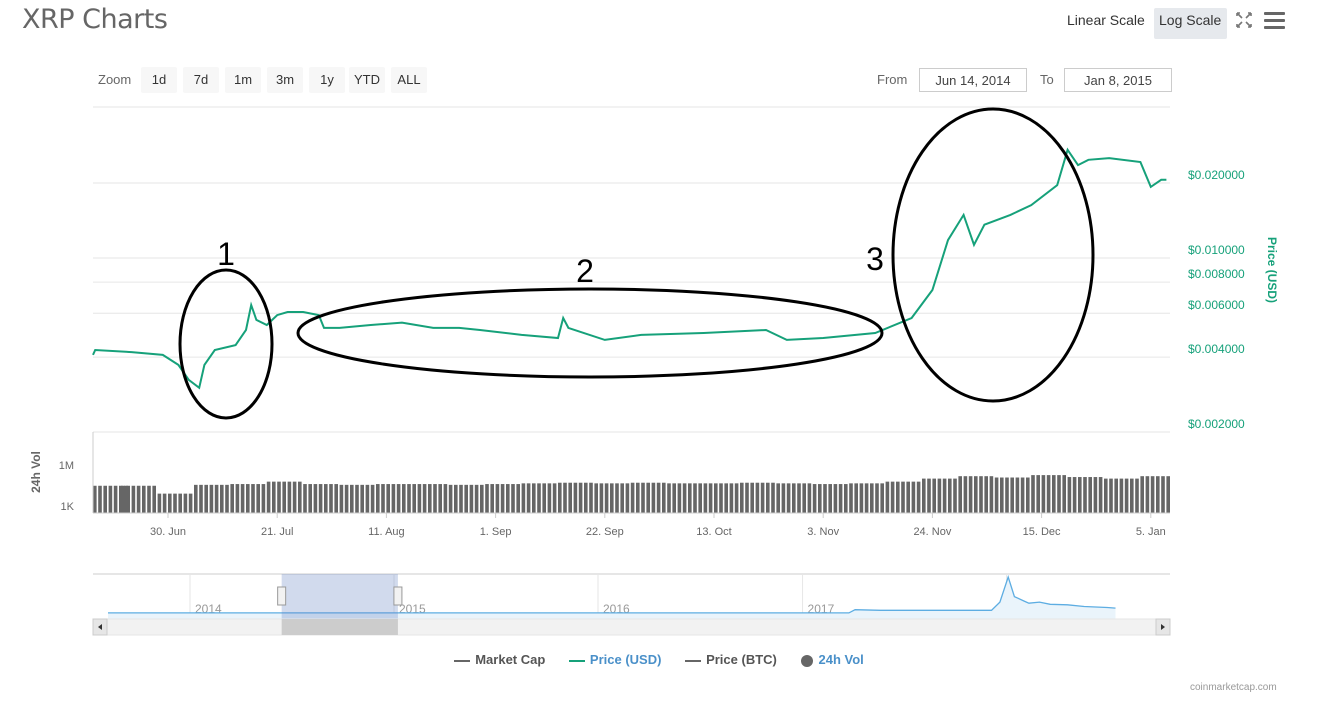  What do you see at coordinates (973, 80) in the screenshot?
I see `from-date-input: Jun 14, 2014` at bounding box center [973, 80].